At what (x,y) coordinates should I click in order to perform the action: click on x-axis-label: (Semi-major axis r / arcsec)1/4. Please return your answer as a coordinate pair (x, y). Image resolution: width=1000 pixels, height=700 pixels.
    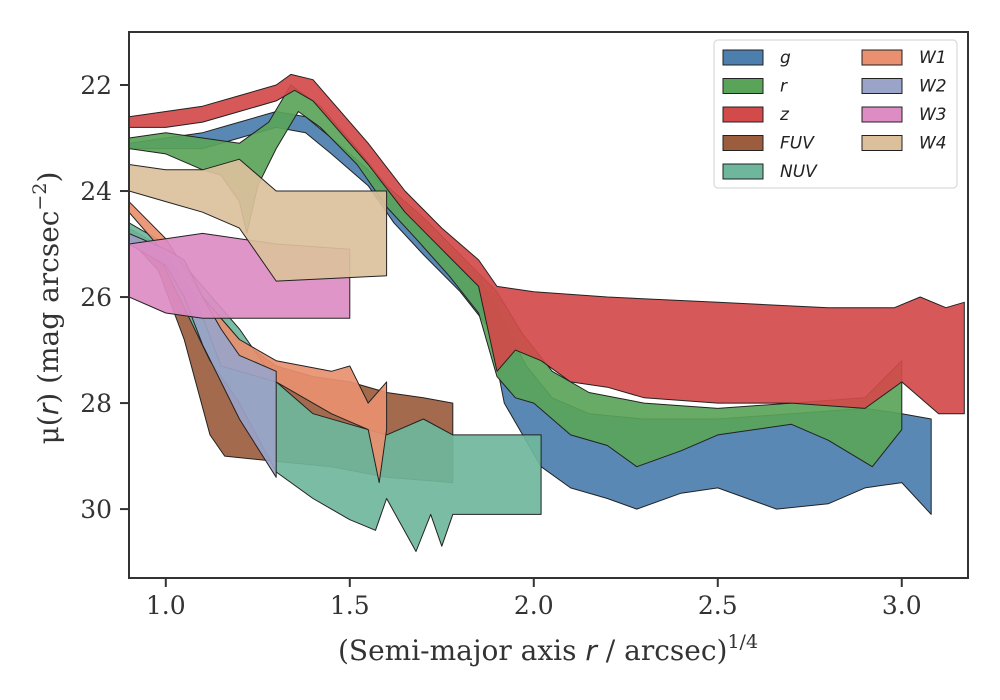
    Looking at the image, I should click on (548, 649).